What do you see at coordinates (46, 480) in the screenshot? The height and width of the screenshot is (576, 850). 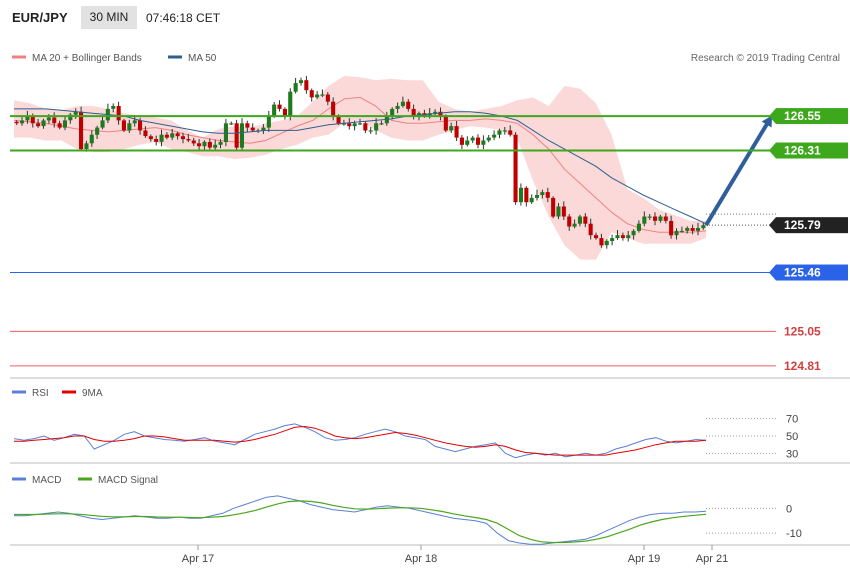 I see `macd-legend-label: MACD` at bounding box center [46, 480].